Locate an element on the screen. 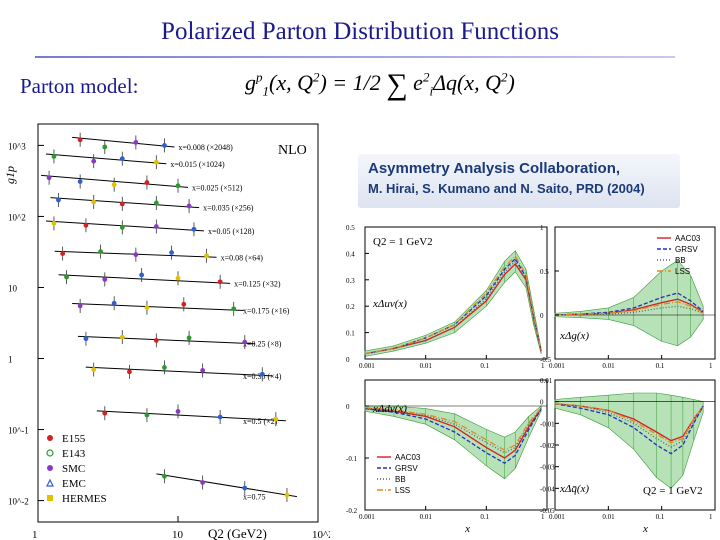 This screenshot has height=540, width=720. parton-model-label: Parton model: is located at coordinates (79, 86).